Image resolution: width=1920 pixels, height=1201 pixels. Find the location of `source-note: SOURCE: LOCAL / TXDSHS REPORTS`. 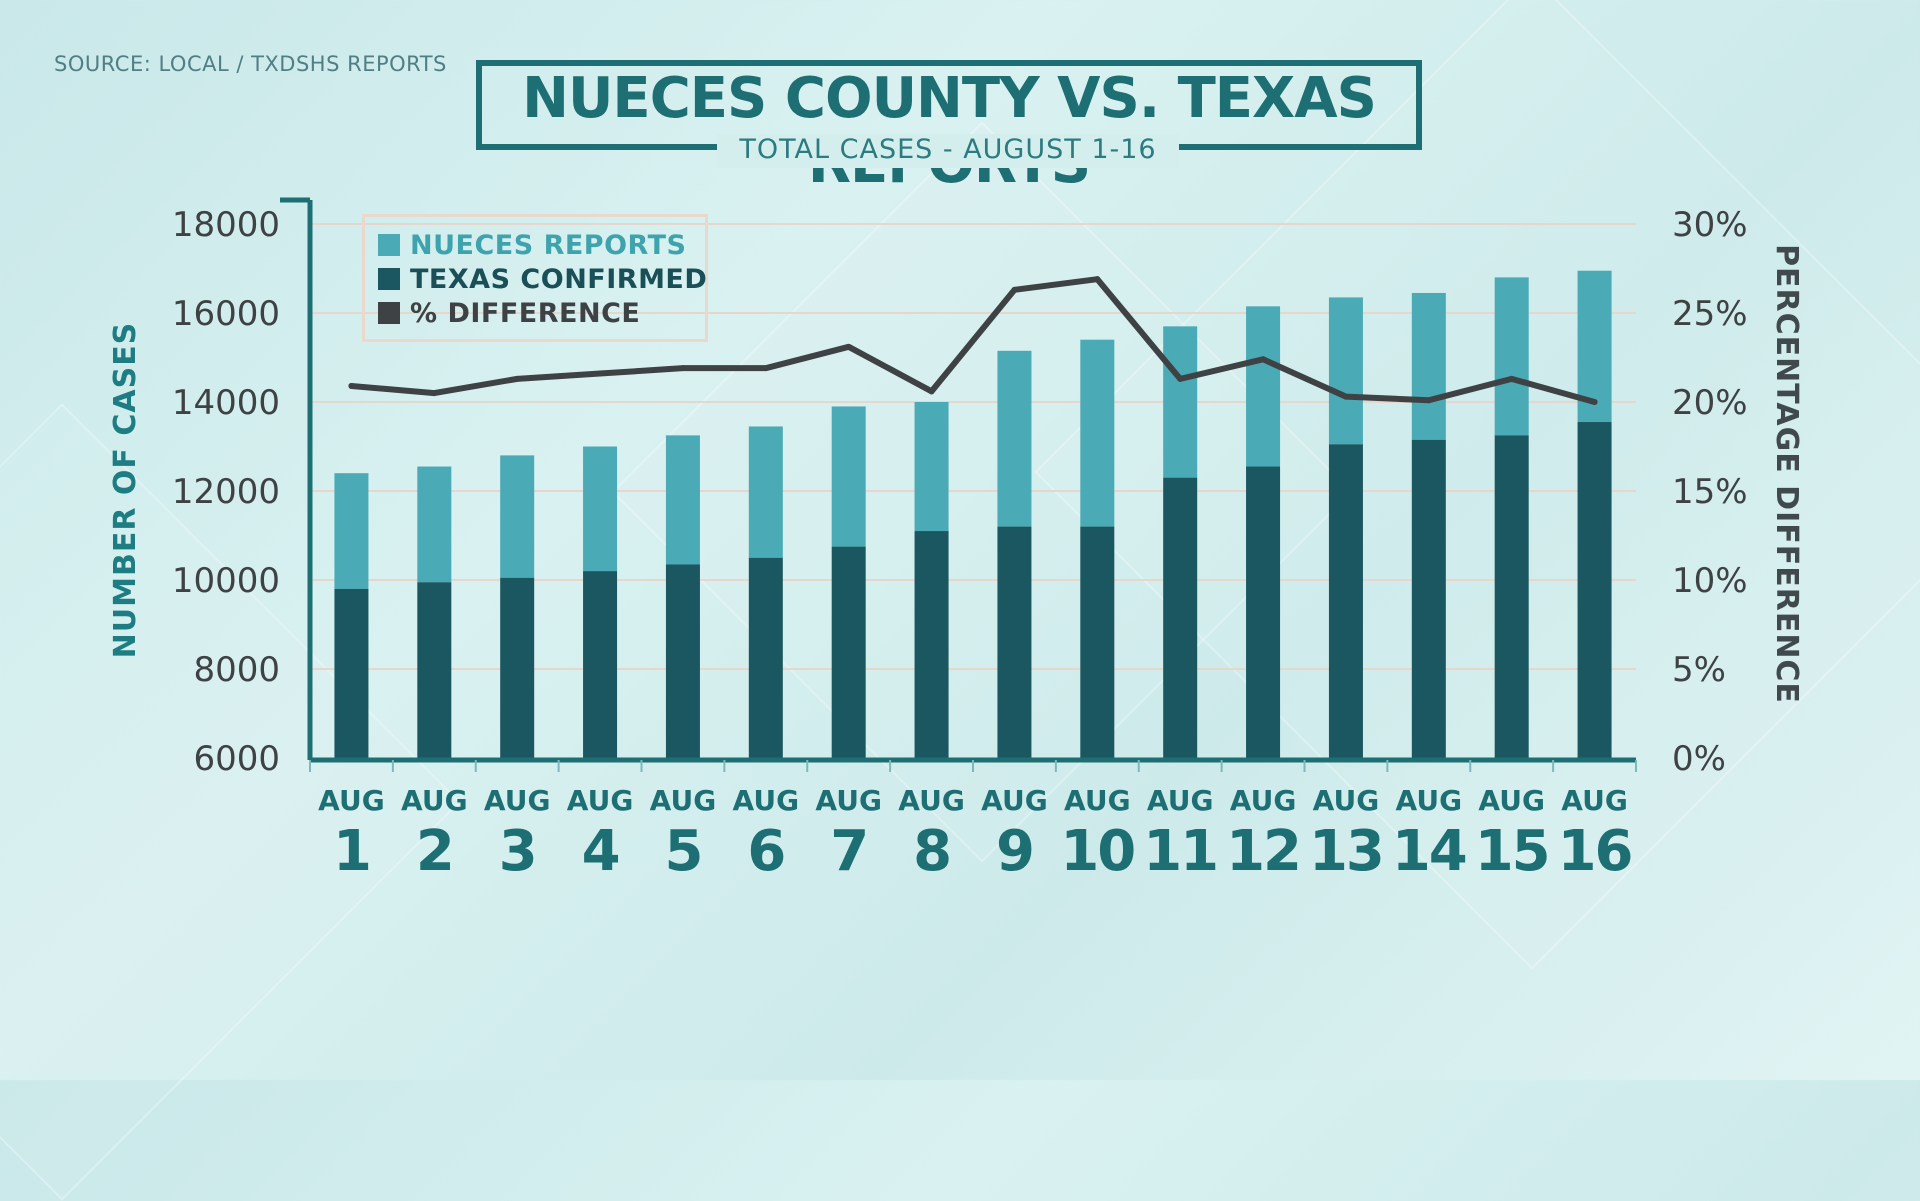

source-note: SOURCE: LOCAL / TXDSHS REPORTS is located at coordinates (250, 64).